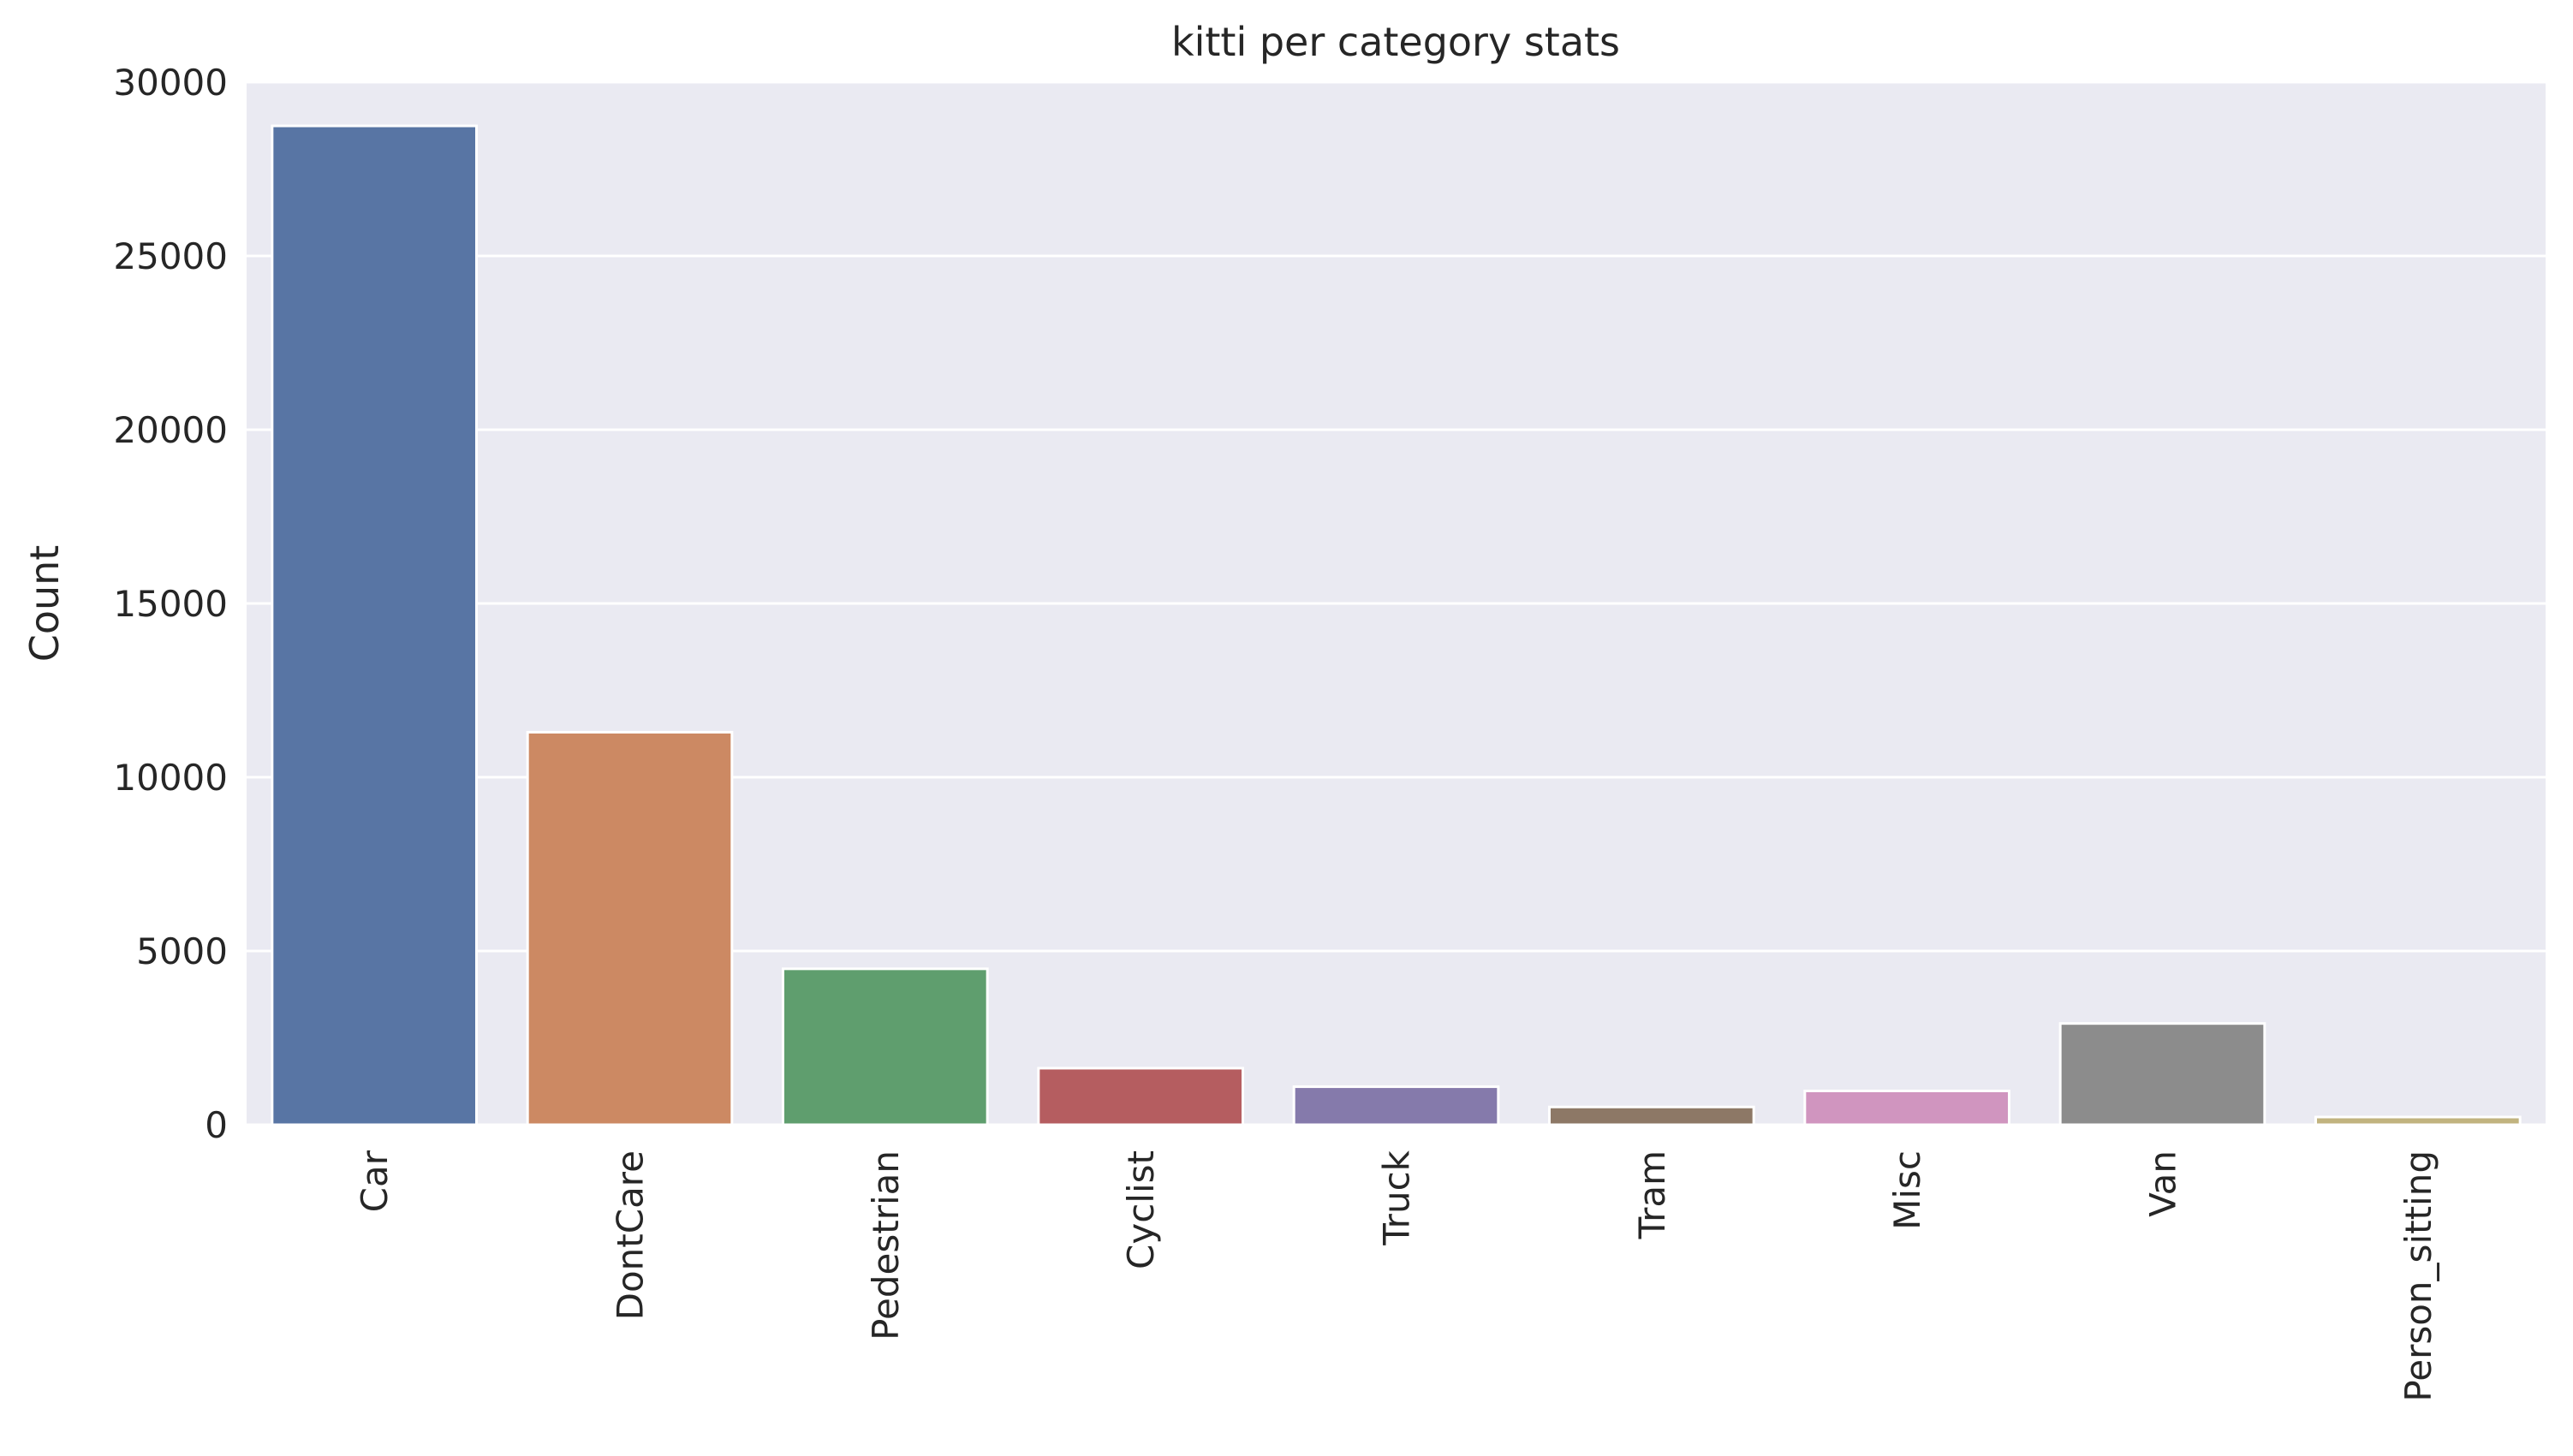 The width and height of the screenshot is (2573, 1456). I want to click on chart-title: kitti per category stats, so click(1395, 42).